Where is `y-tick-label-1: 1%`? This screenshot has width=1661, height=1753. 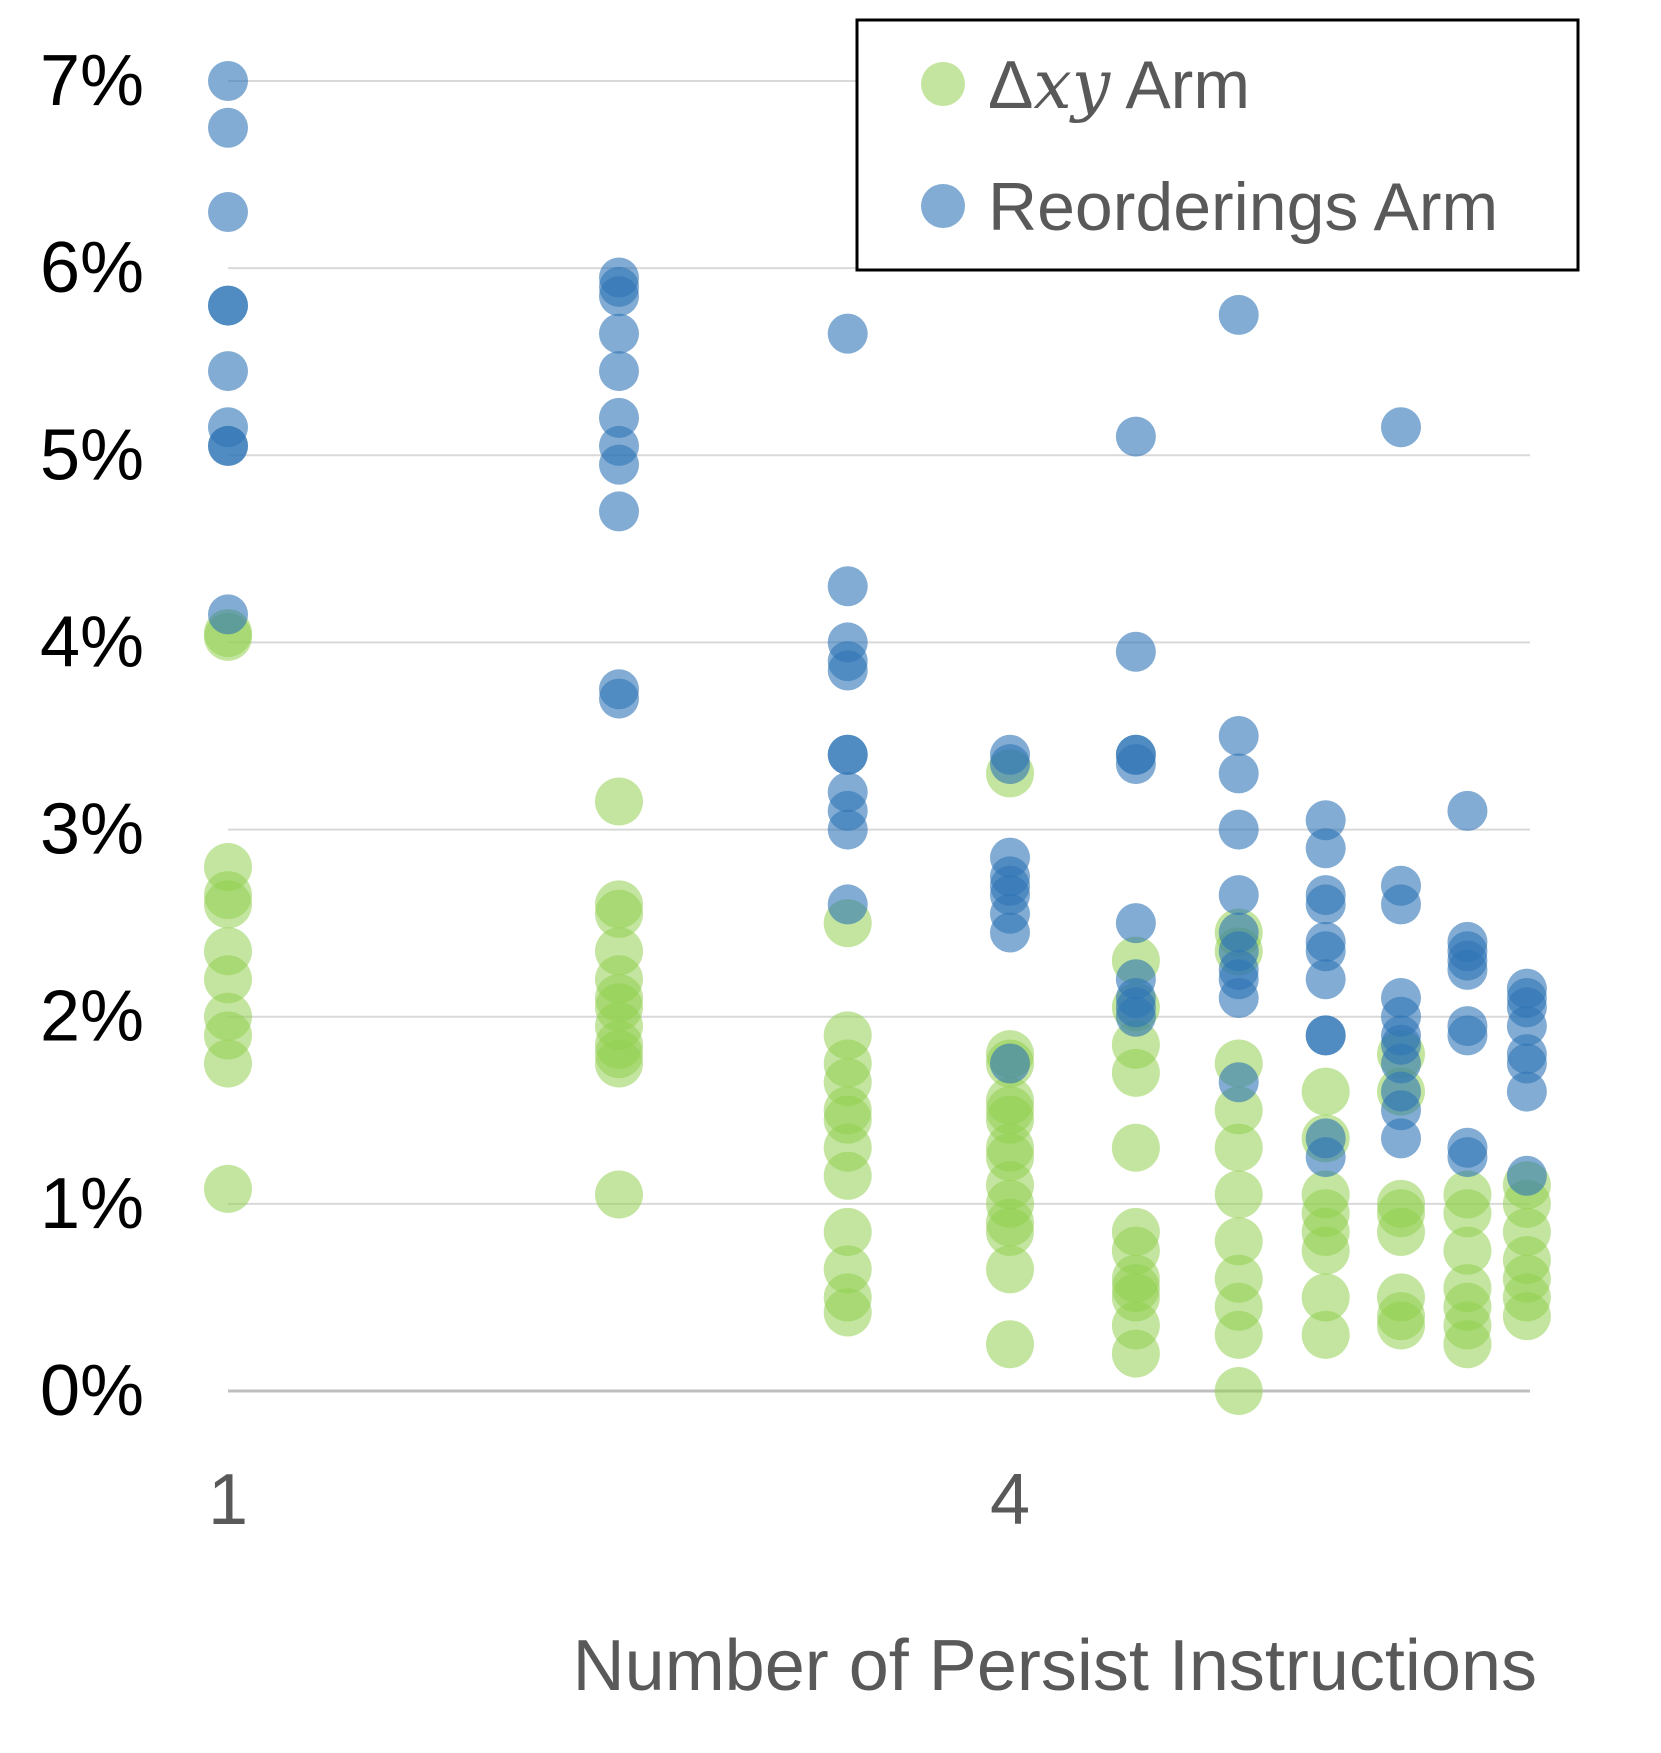 y-tick-label-1: 1% is located at coordinates (92, 1204).